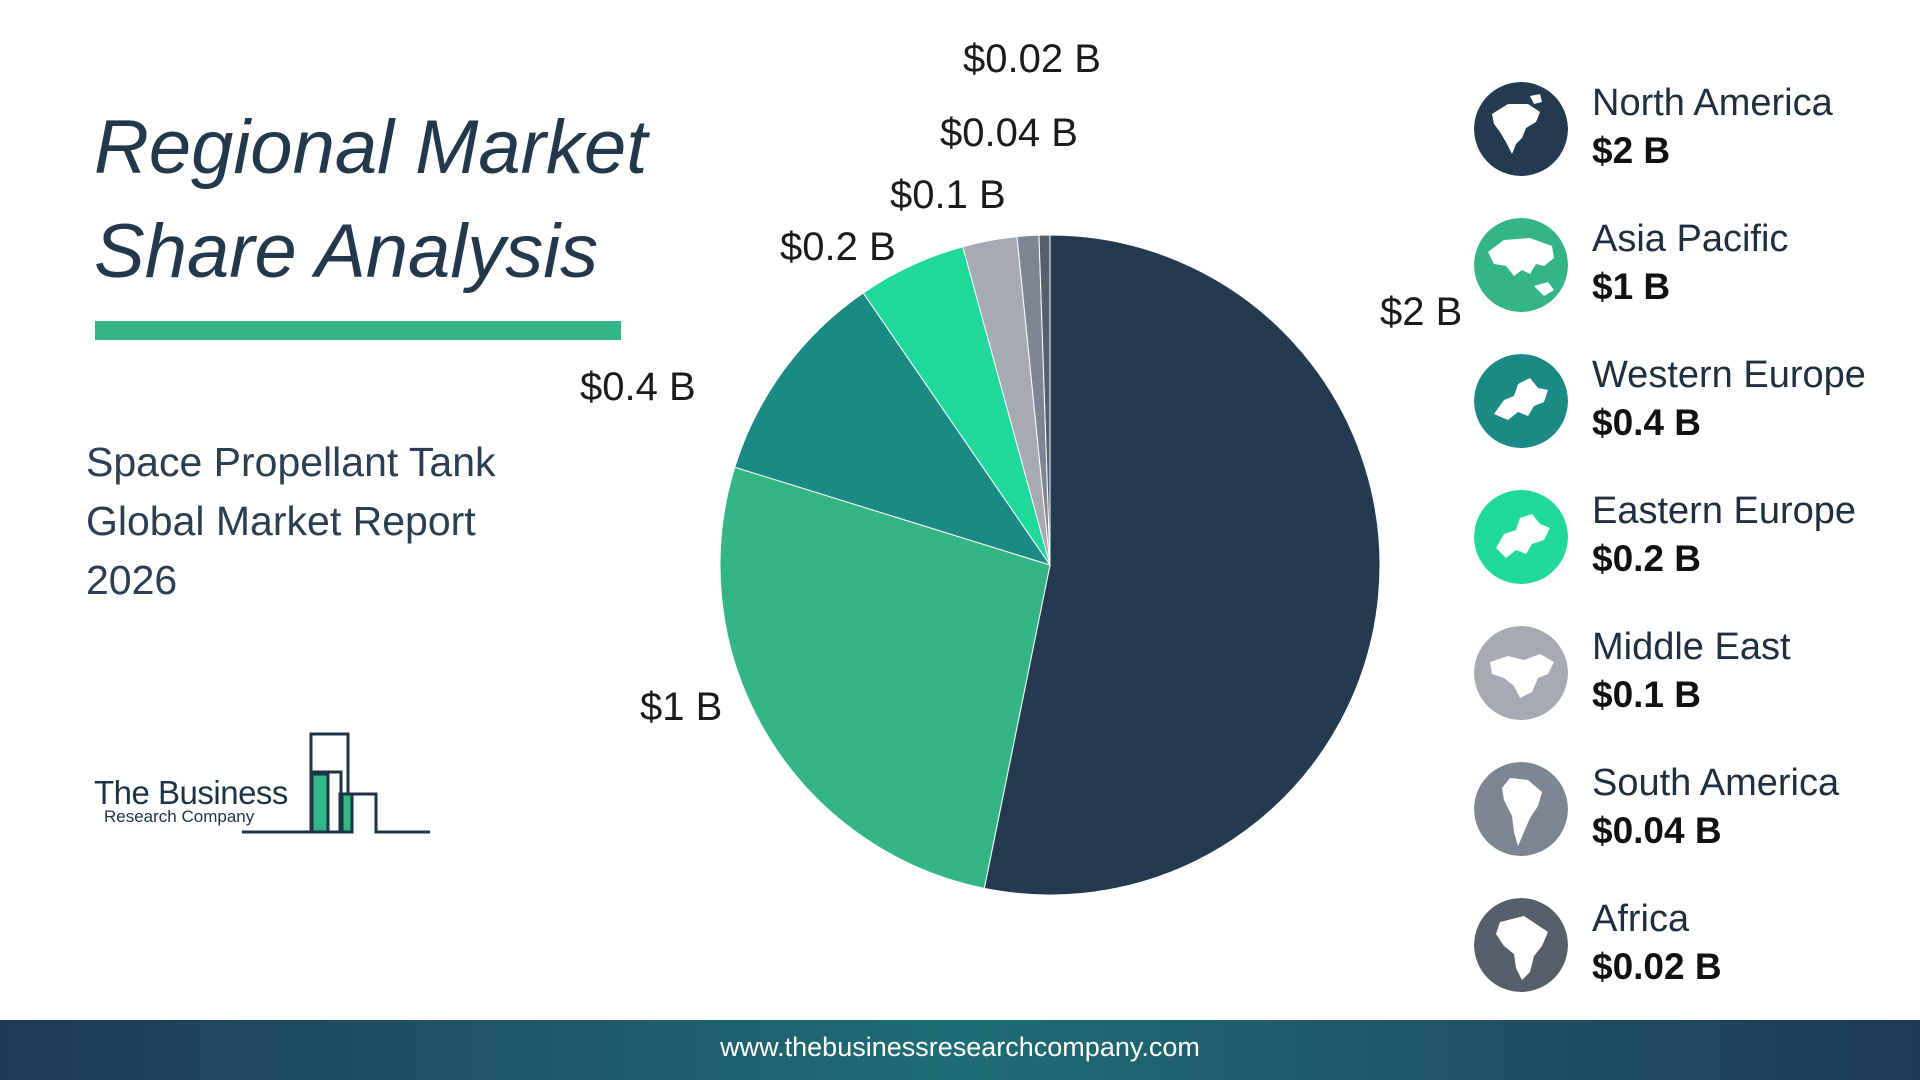  What do you see at coordinates (960, 1047) in the screenshot?
I see `footer-url: www.thebusinessresearchcompany.com` at bounding box center [960, 1047].